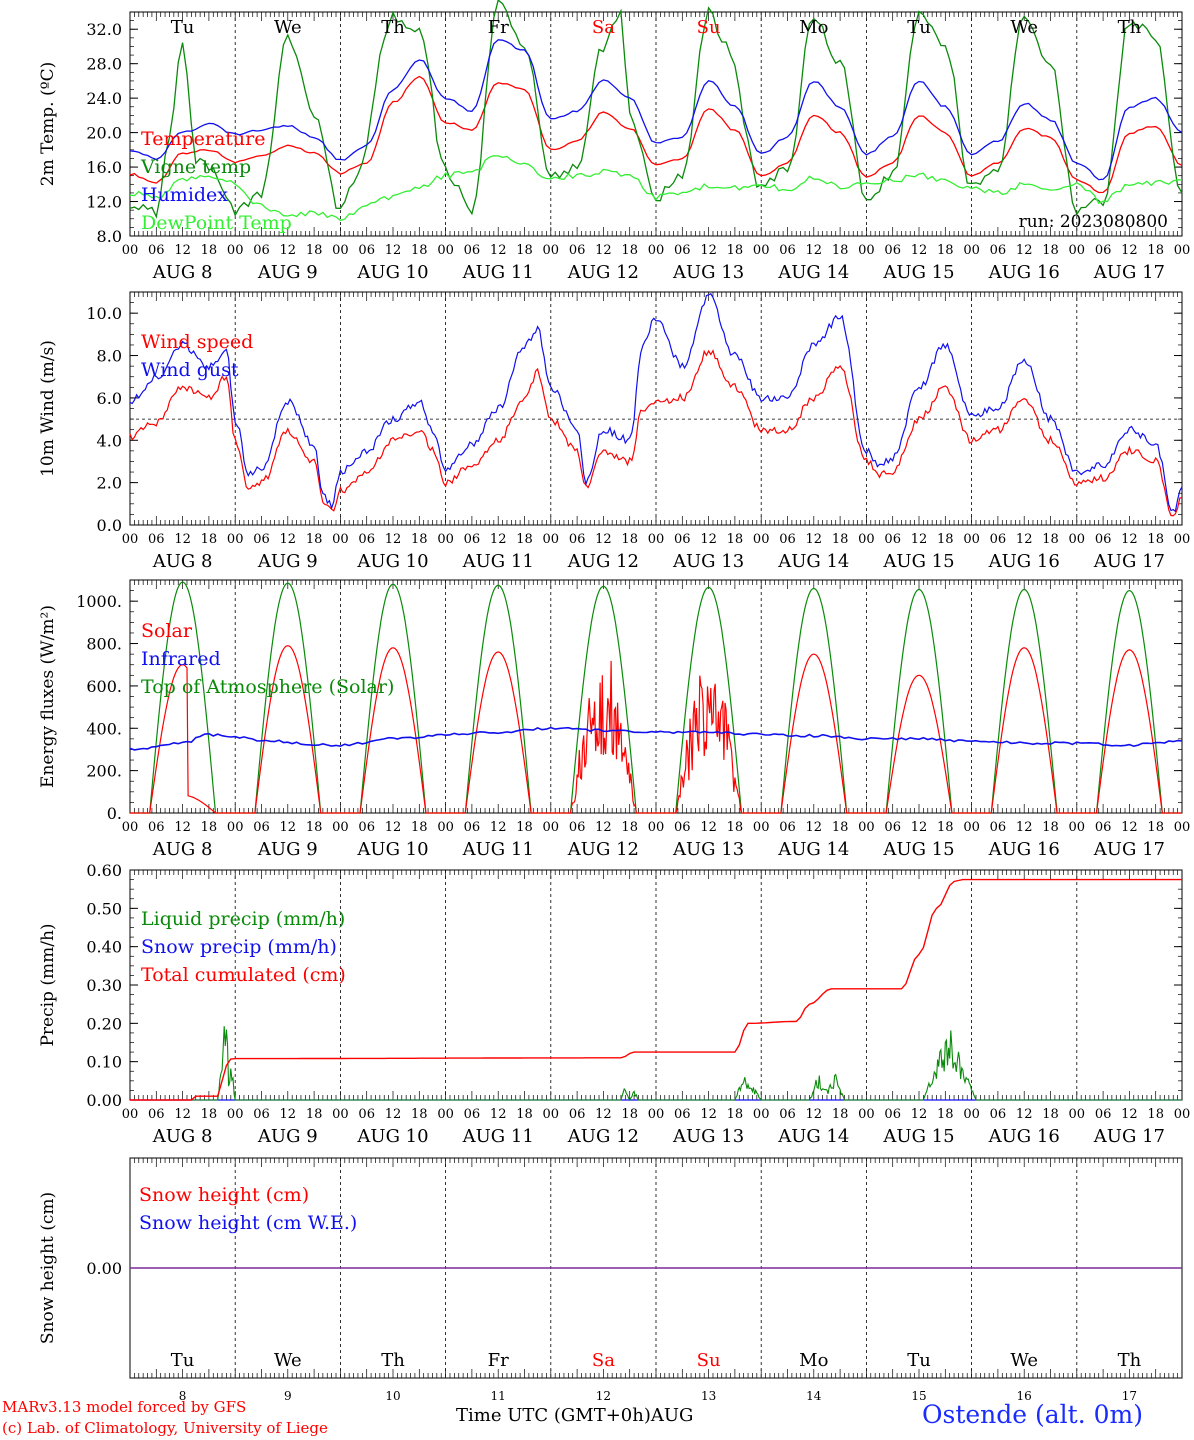 The image size is (1194, 1440). What do you see at coordinates (104, 728) in the screenshot?
I see `y-tick-label: 400.` at bounding box center [104, 728].